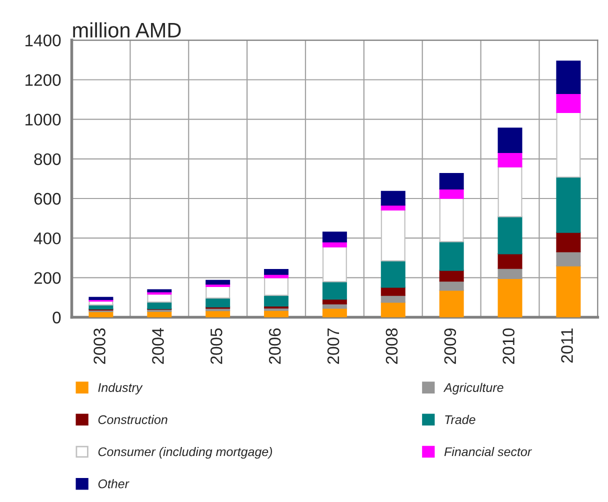 This screenshot has width=608, height=502. I want to click on y-tick-label: 1000, so click(43, 120).